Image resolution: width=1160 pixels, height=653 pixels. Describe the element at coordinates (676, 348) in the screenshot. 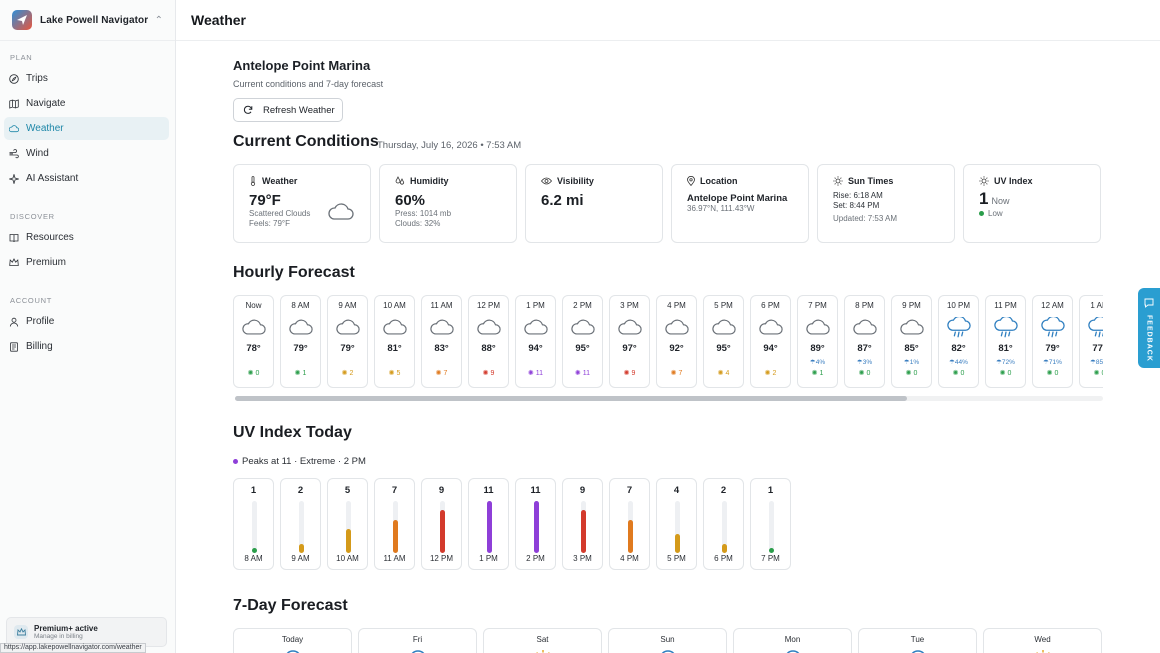

I see `hourly-temp: 92°` at that location.